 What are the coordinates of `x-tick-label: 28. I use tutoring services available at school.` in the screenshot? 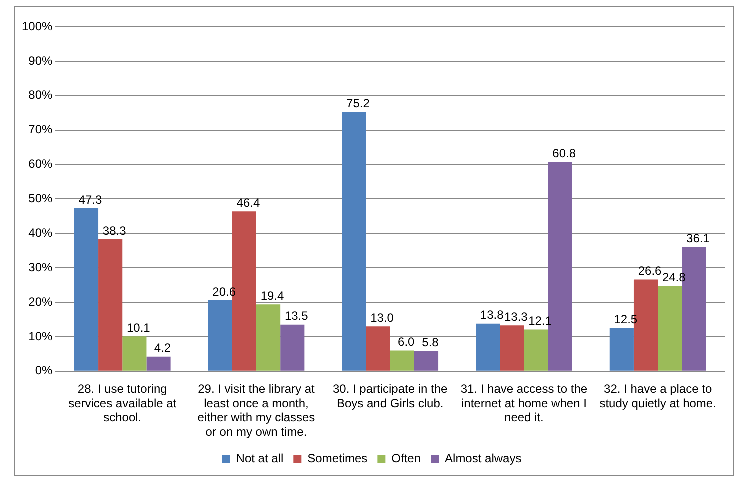 It's located at (123, 403).